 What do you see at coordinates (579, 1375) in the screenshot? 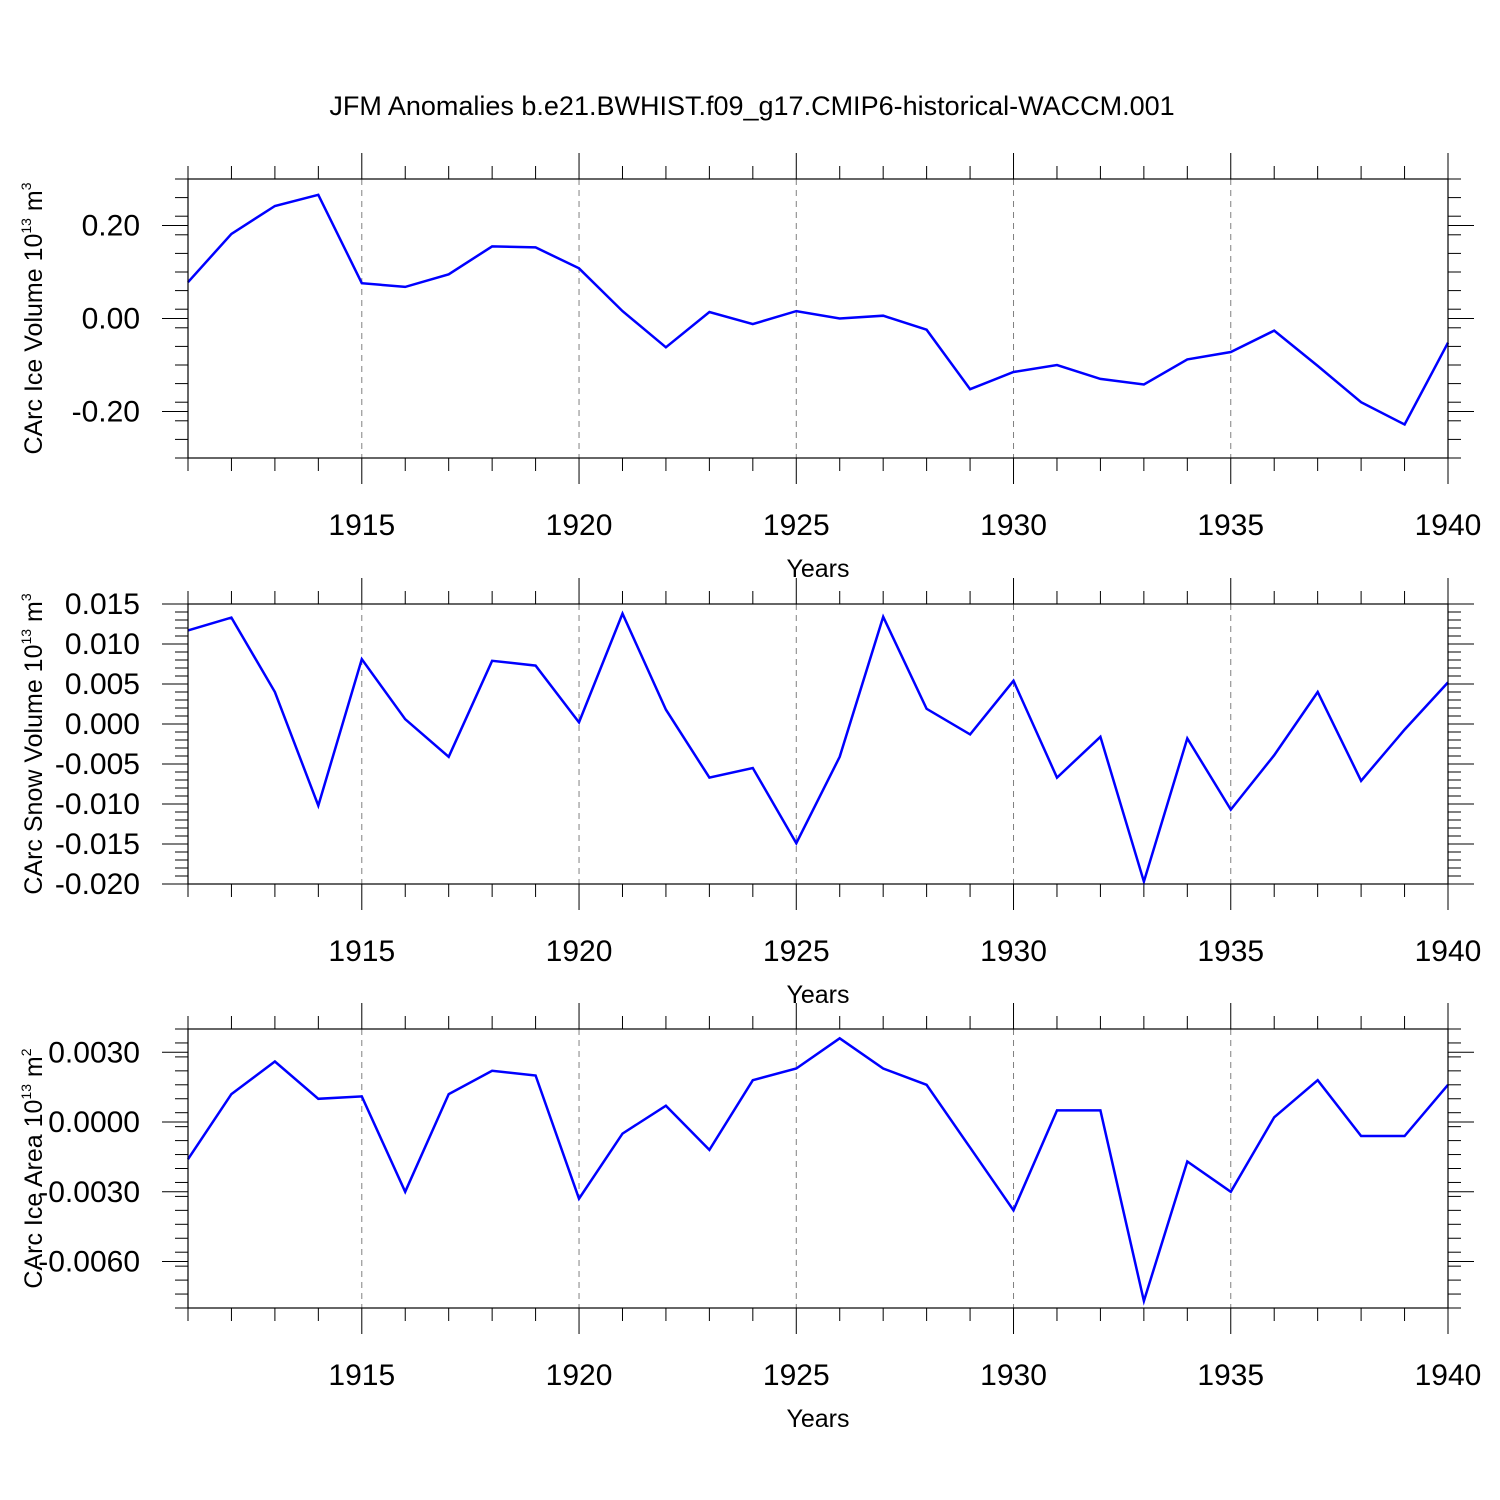
I see `chart-3-xtick-label: 1920` at bounding box center [579, 1375].